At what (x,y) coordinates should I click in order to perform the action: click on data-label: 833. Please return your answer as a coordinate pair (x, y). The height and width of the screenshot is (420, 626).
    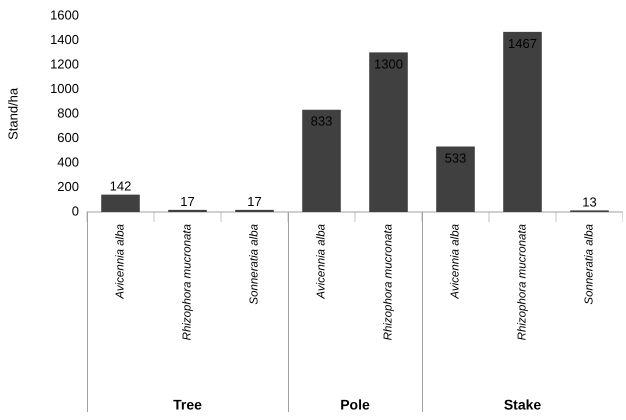
    Looking at the image, I should click on (321, 121).